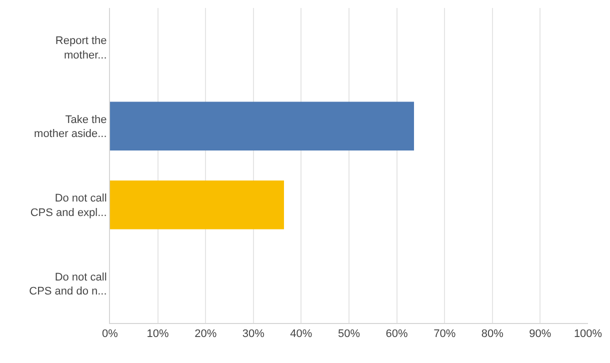  What do you see at coordinates (253, 334) in the screenshot?
I see `x-tick-label: 30%` at bounding box center [253, 334].